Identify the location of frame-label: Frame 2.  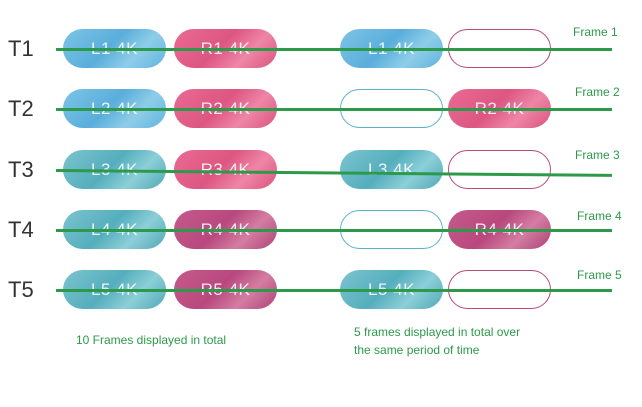
(597, 92).